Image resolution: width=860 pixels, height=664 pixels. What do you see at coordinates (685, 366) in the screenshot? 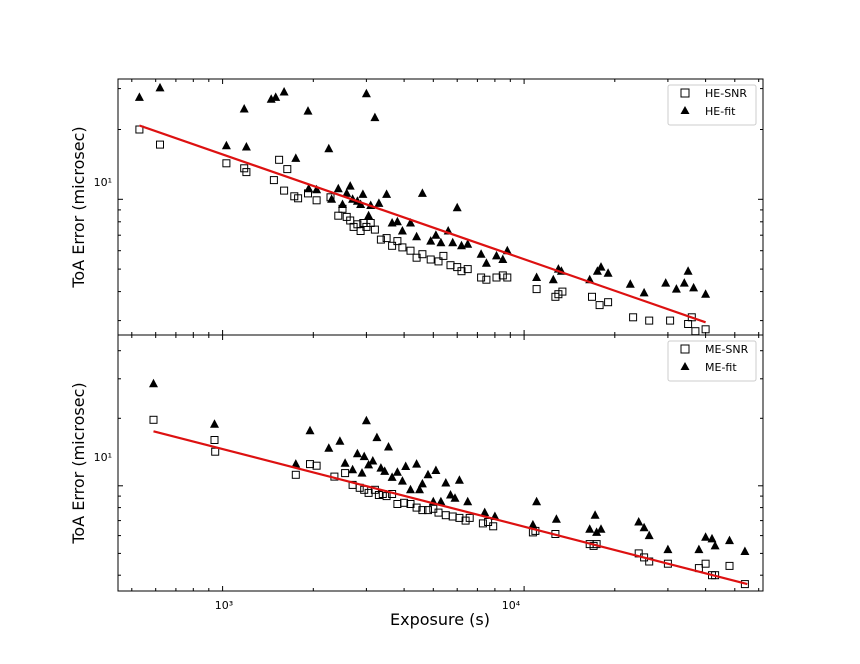
I see `bottom-legend-triangle-marker` at bounding box center [685, 366].